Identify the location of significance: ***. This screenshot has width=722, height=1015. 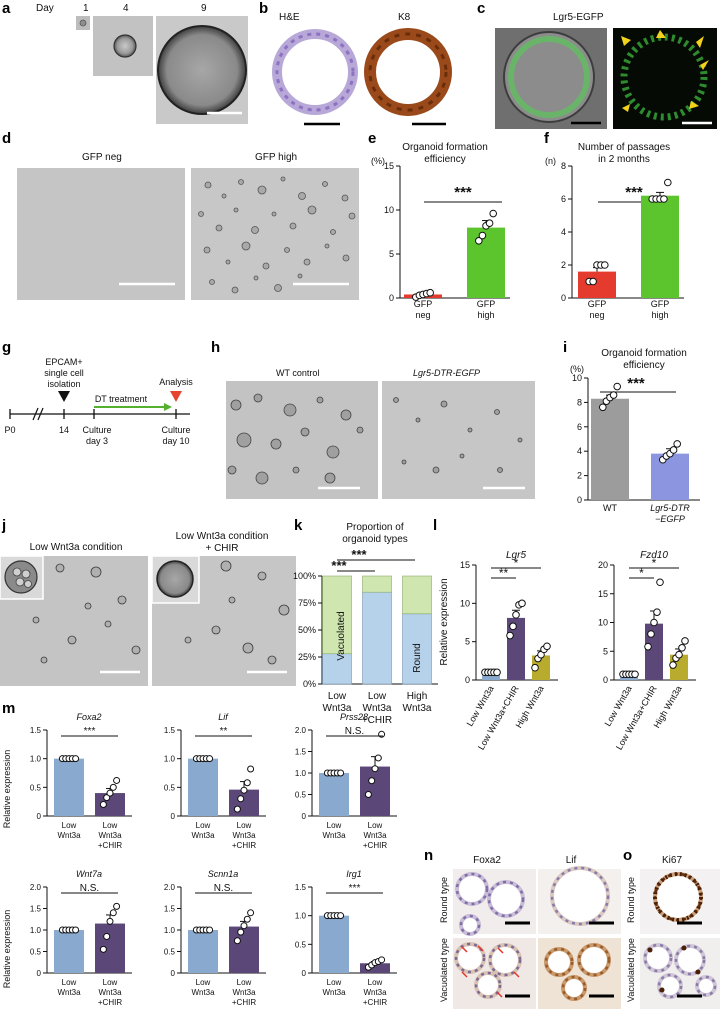
(90, 731).